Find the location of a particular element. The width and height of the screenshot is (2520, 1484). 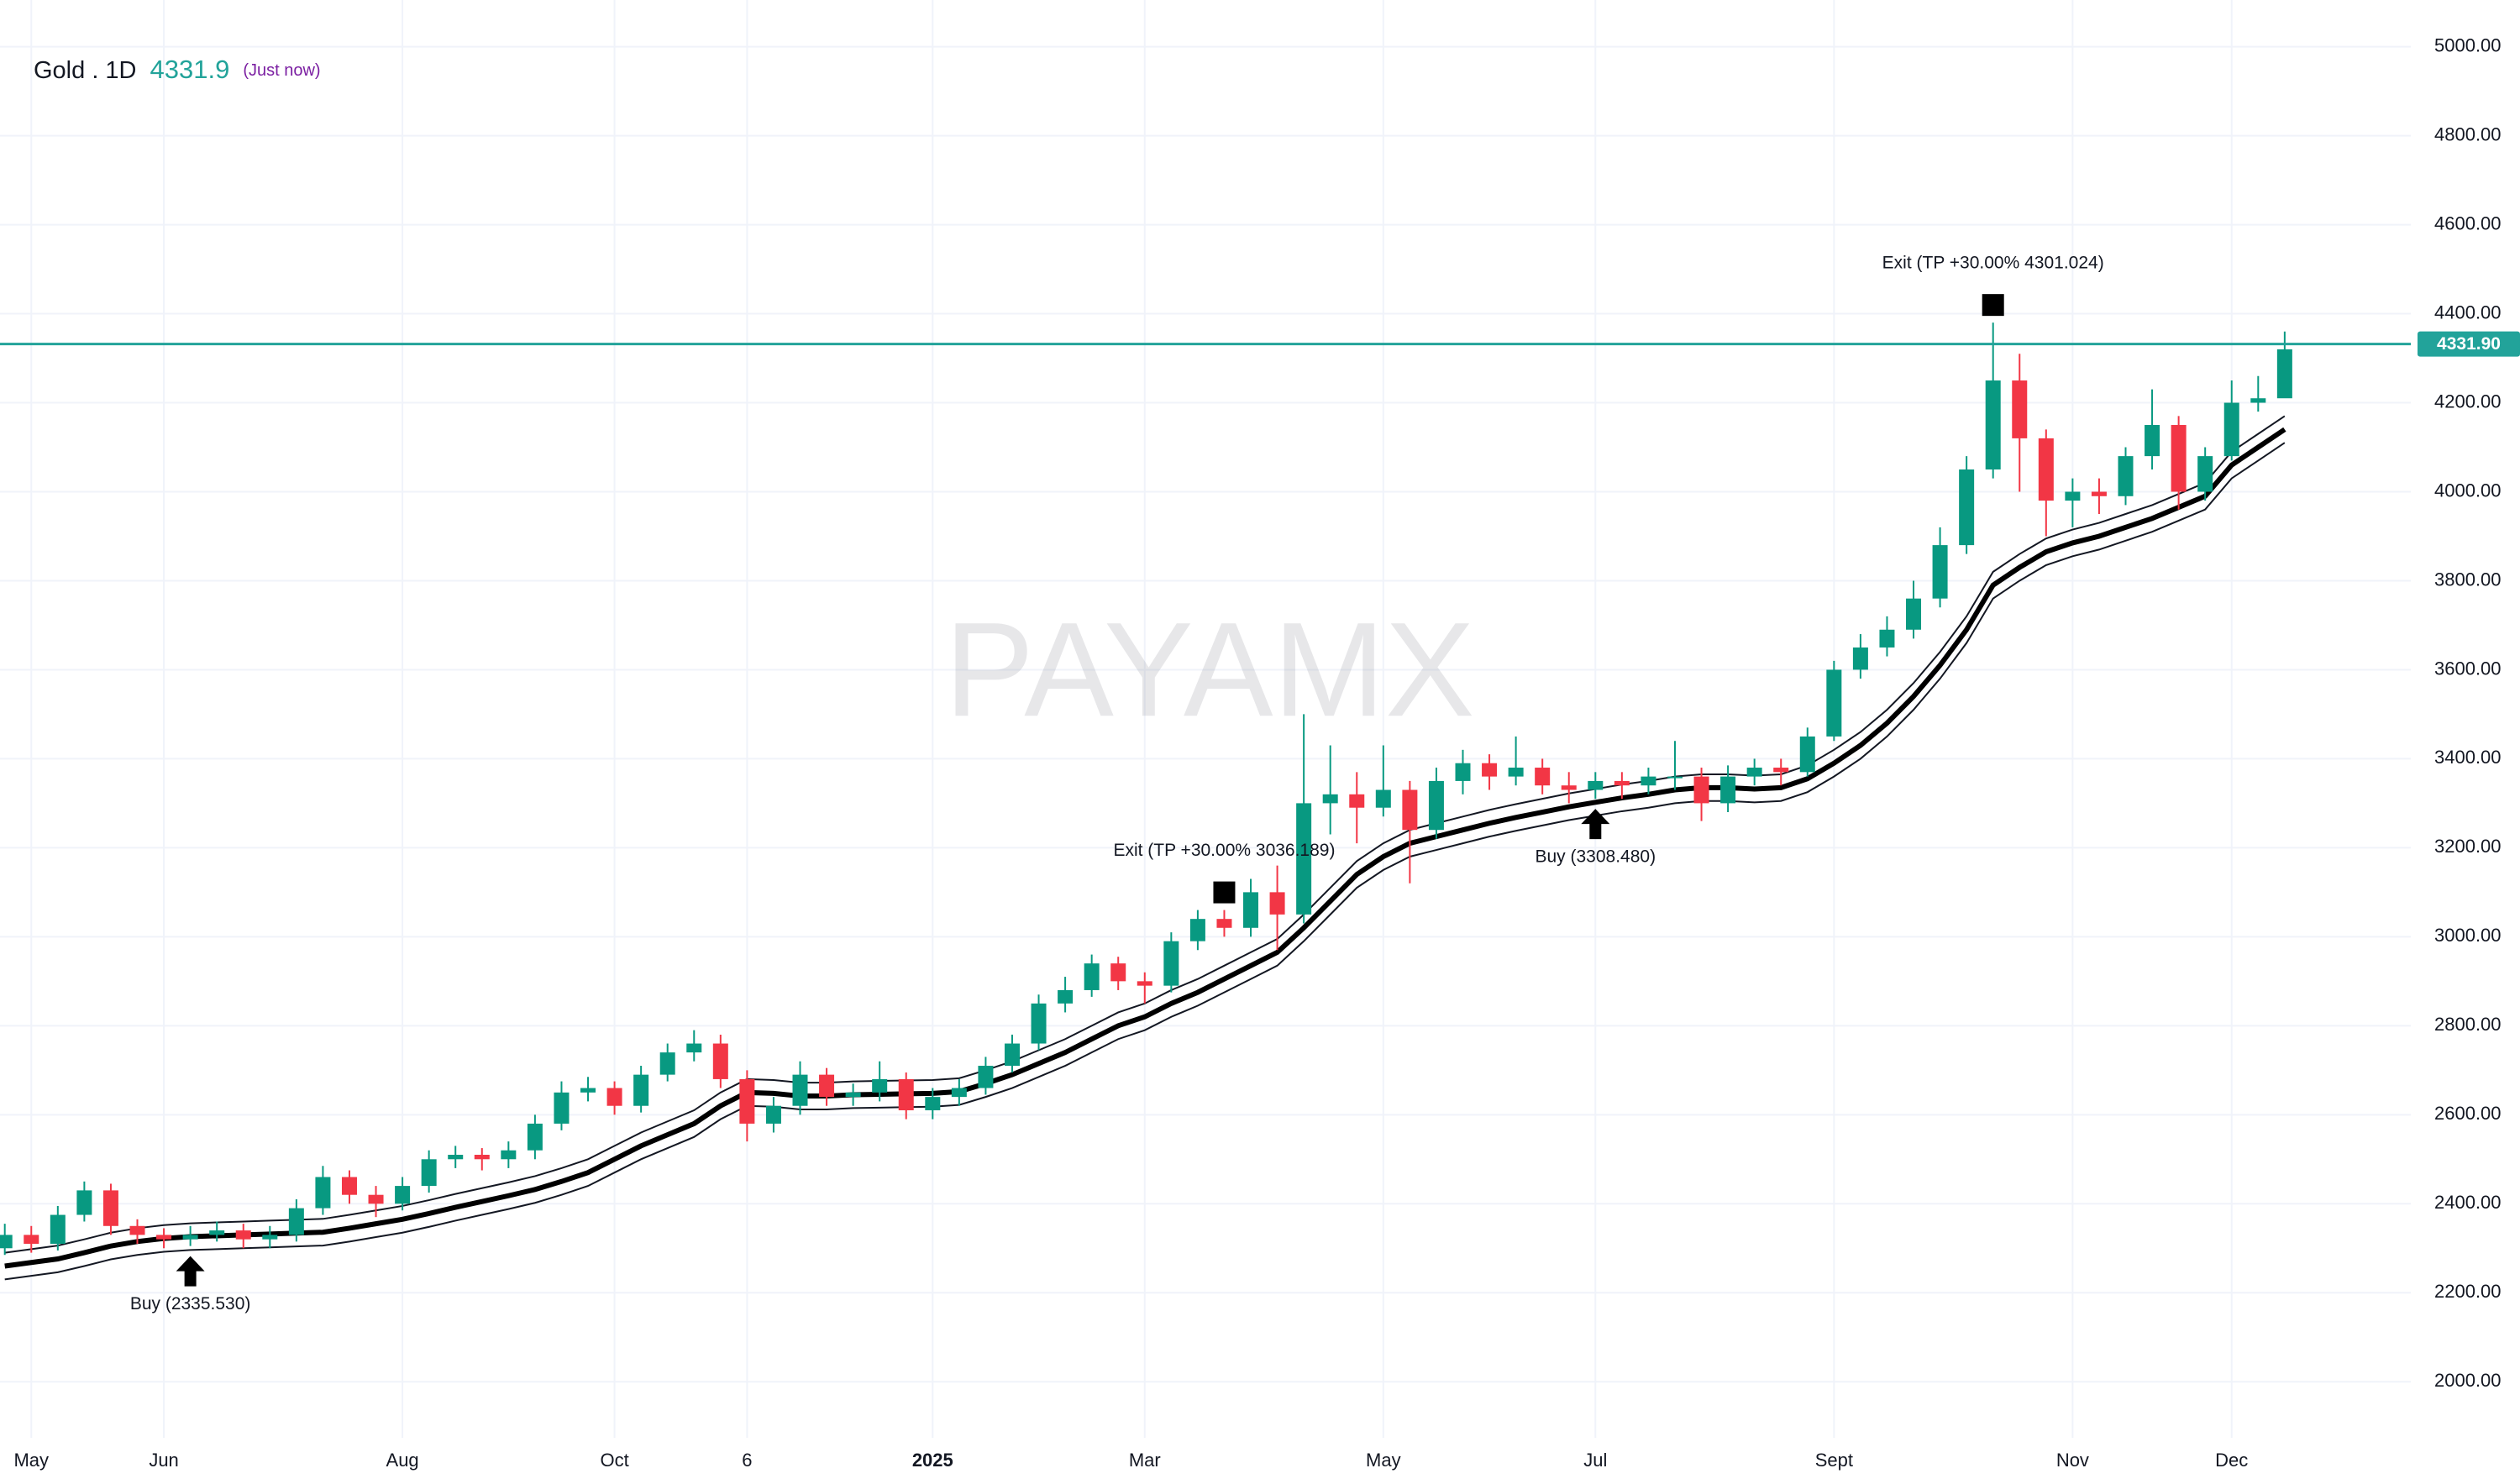

watermark: PAYAMX is located at coordinates (1209, 669).